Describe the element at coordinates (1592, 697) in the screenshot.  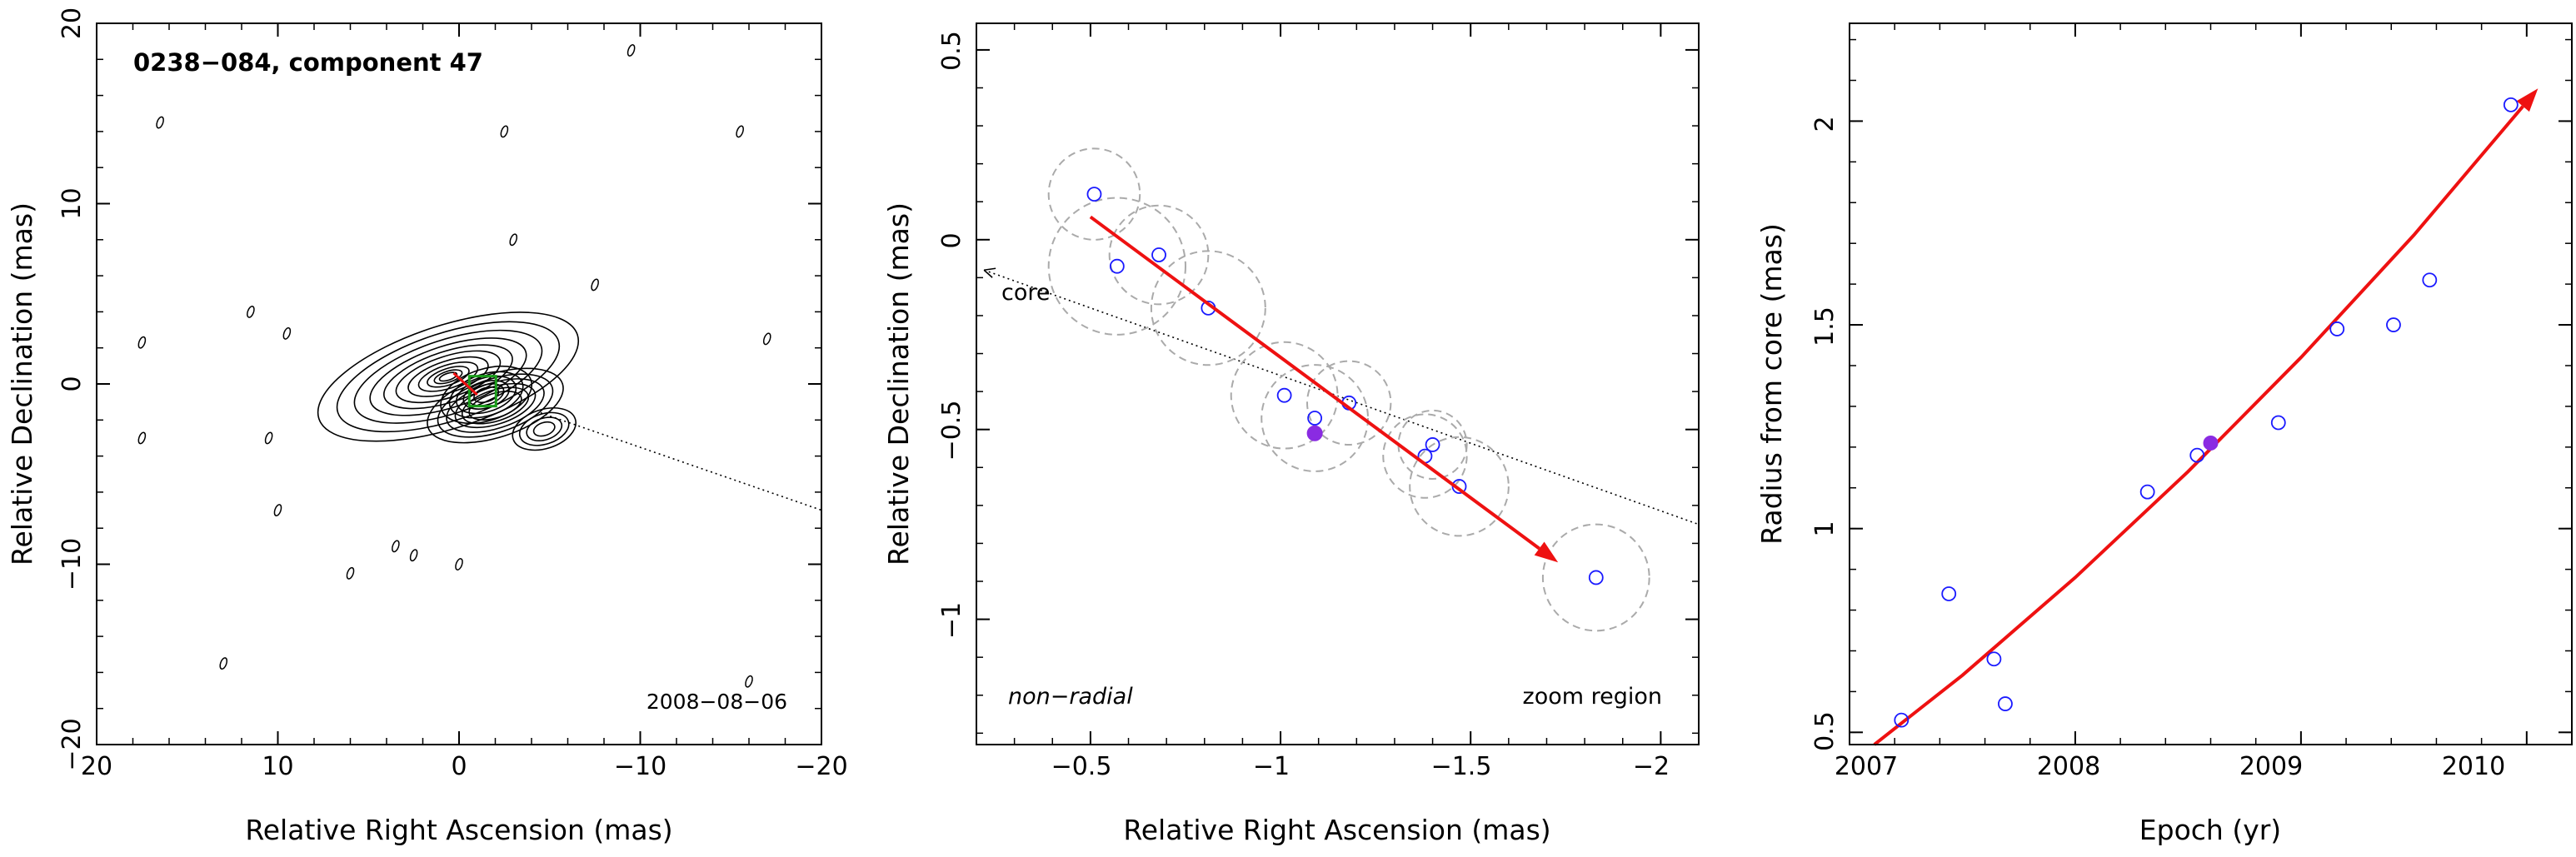
I see `zoom-region-label: zoom region` at that location.